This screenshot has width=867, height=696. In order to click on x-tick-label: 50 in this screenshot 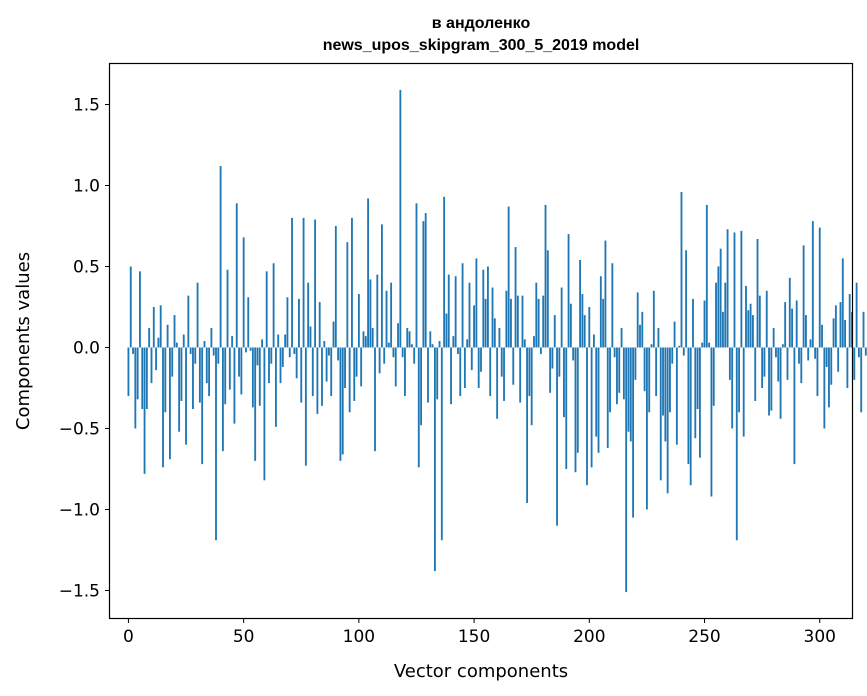, I will do `click(244, 637)`.